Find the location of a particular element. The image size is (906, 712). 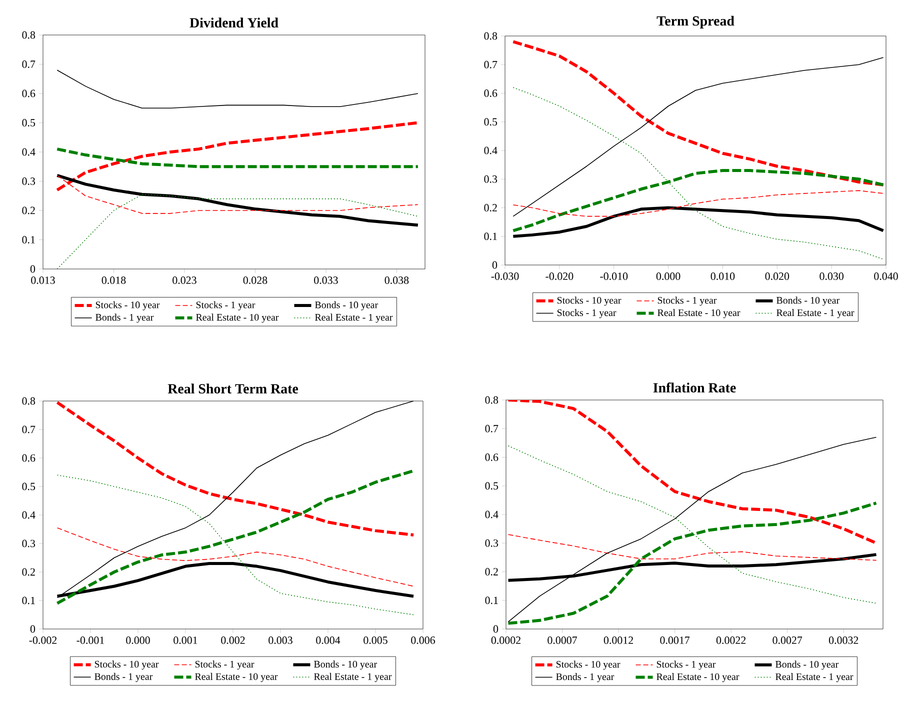

chart-title: Term Spread is located at coordinates (695, 22).